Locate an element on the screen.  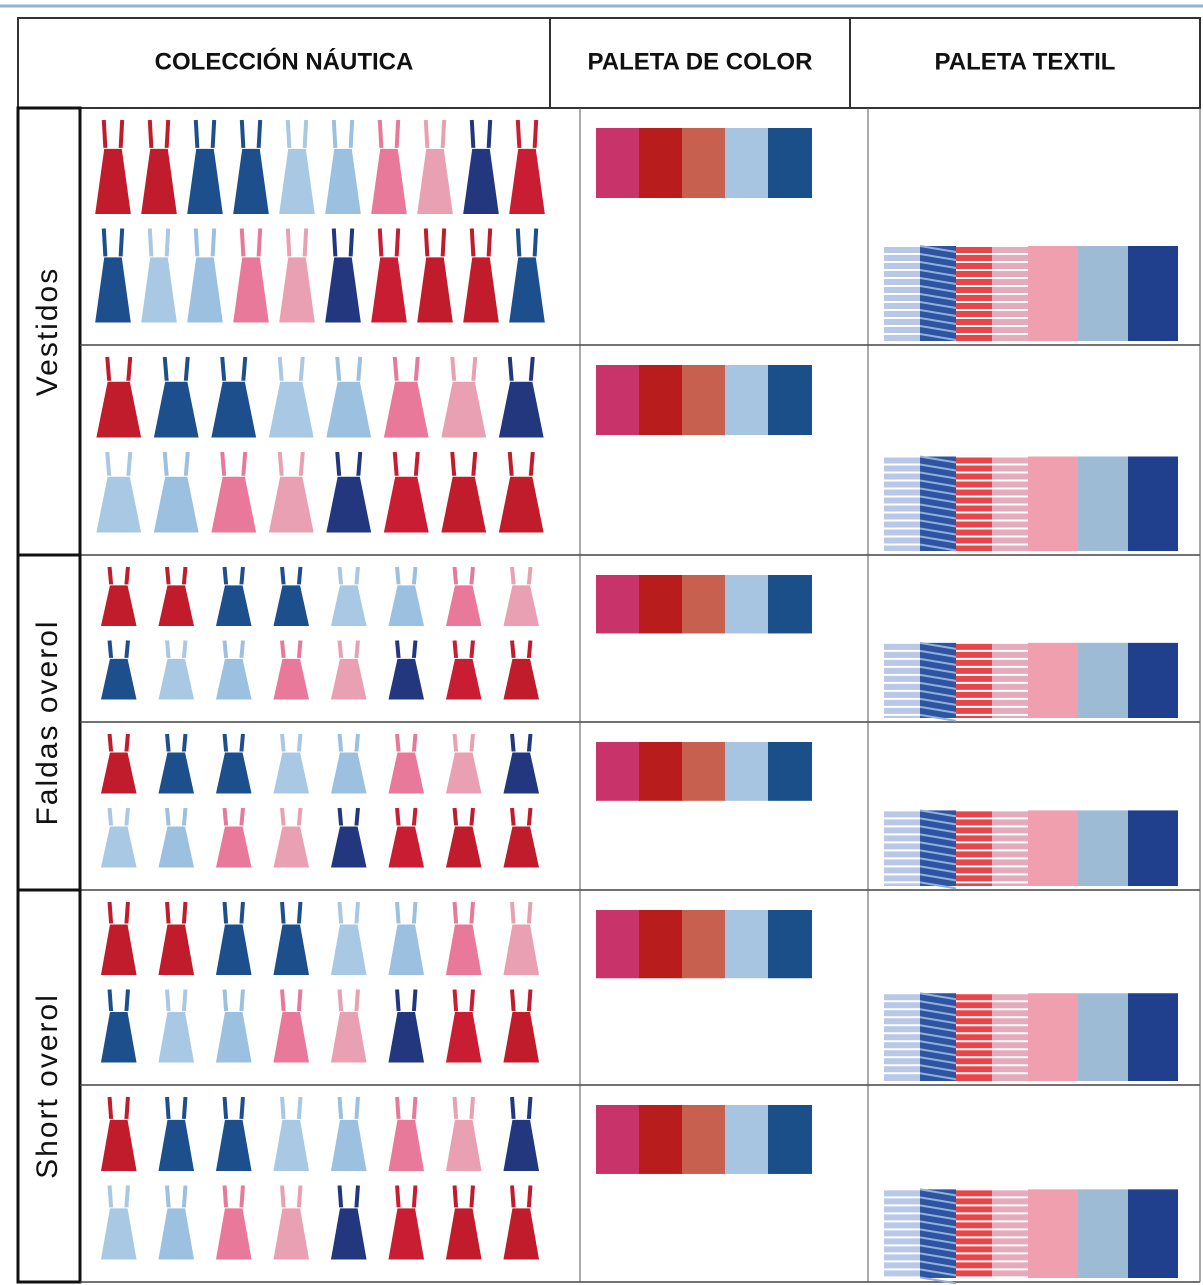
group-label: Vestidos is located at coordinates (47, 331).